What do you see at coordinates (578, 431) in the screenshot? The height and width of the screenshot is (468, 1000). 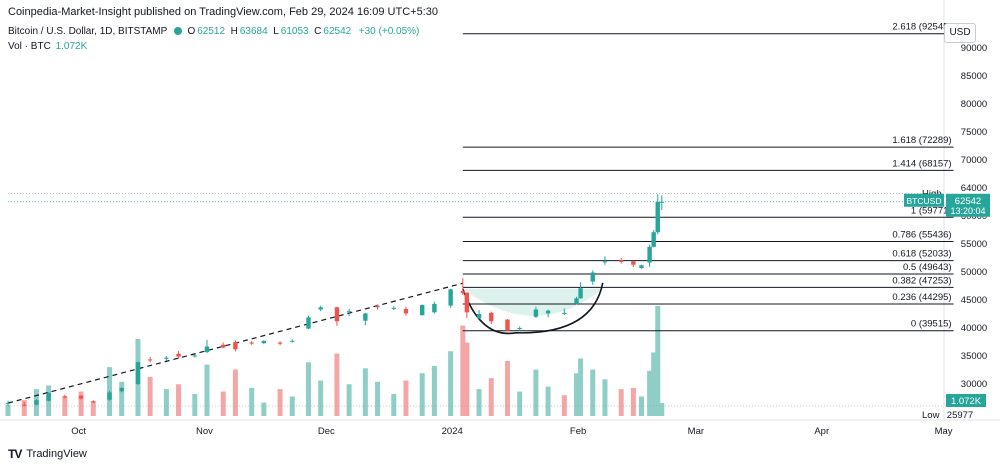 I see `time-axis-tick: Feb` at bounding box center [578, 431].